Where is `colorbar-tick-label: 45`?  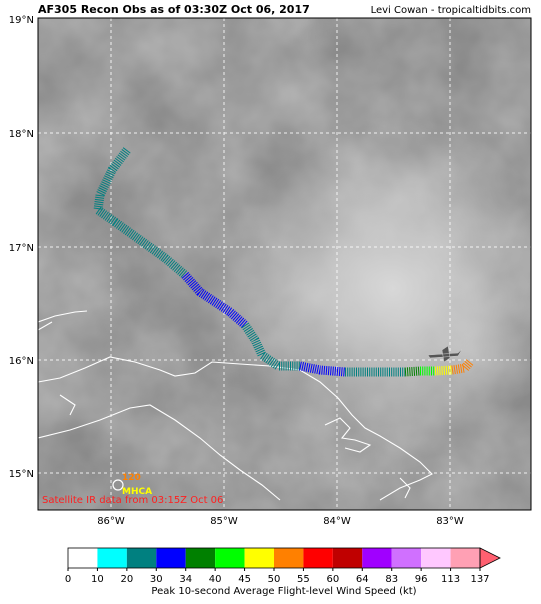 colorbar-tick-label: 45 is located at coordinates (244, 579).